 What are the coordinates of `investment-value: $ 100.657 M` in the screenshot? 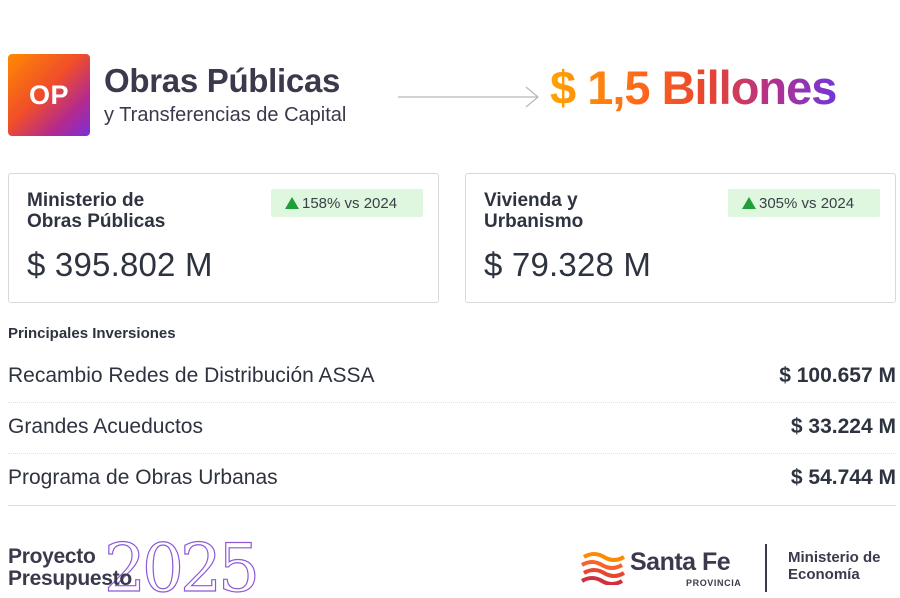 It's located at (837, 375).